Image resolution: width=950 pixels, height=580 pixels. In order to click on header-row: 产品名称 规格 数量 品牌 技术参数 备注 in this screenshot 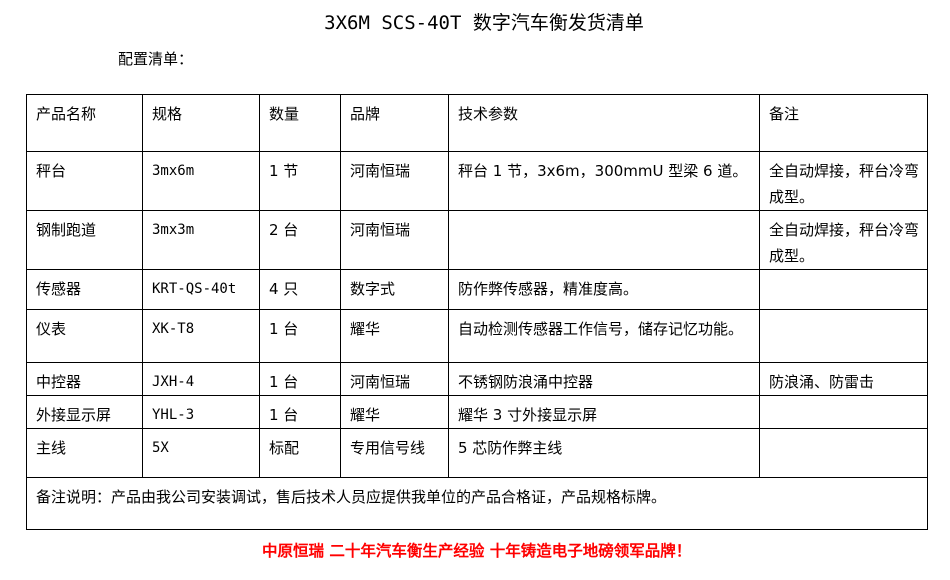, I will do `click(477, 123)`.